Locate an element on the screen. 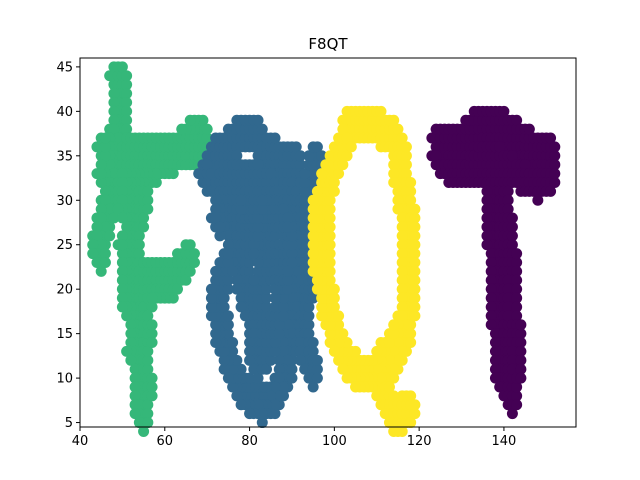 The width and height of the screenshot is (640, 480). y-tick-label: 20 is located at coordinates (64, 290).